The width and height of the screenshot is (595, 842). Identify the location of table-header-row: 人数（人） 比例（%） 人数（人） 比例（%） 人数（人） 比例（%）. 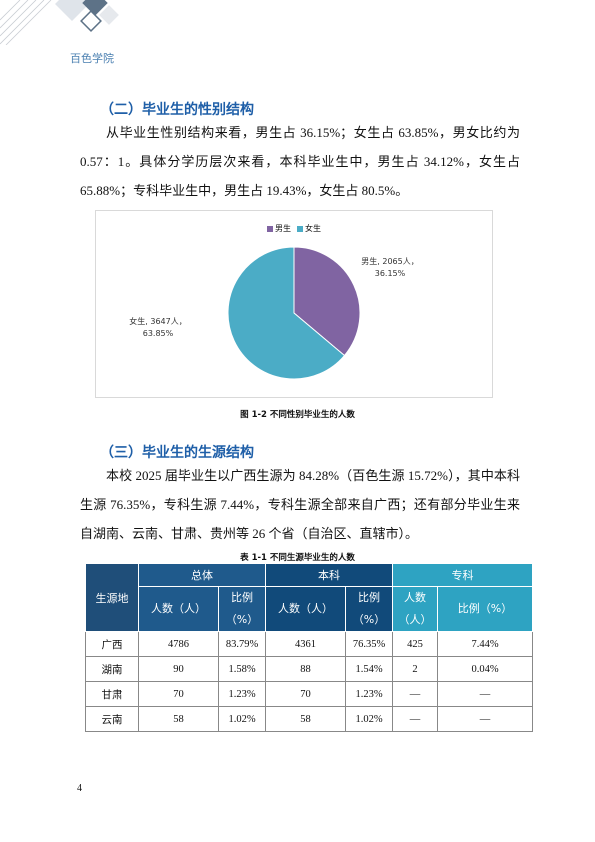
(309, 609).